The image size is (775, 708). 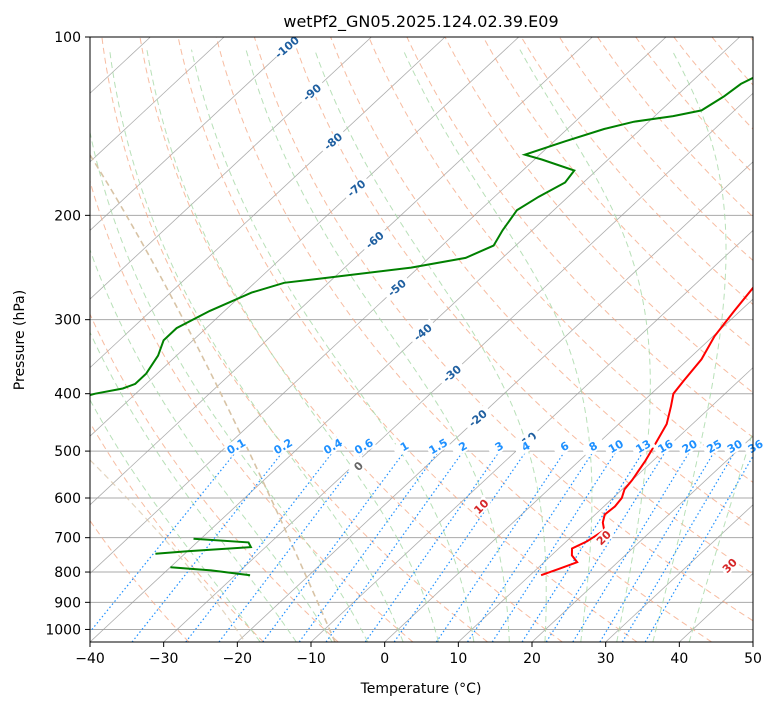 What do you see at coordinates (67, 573) in the screenshot?
I see `y-tick-label: 800` at bounding box center [67, 573].